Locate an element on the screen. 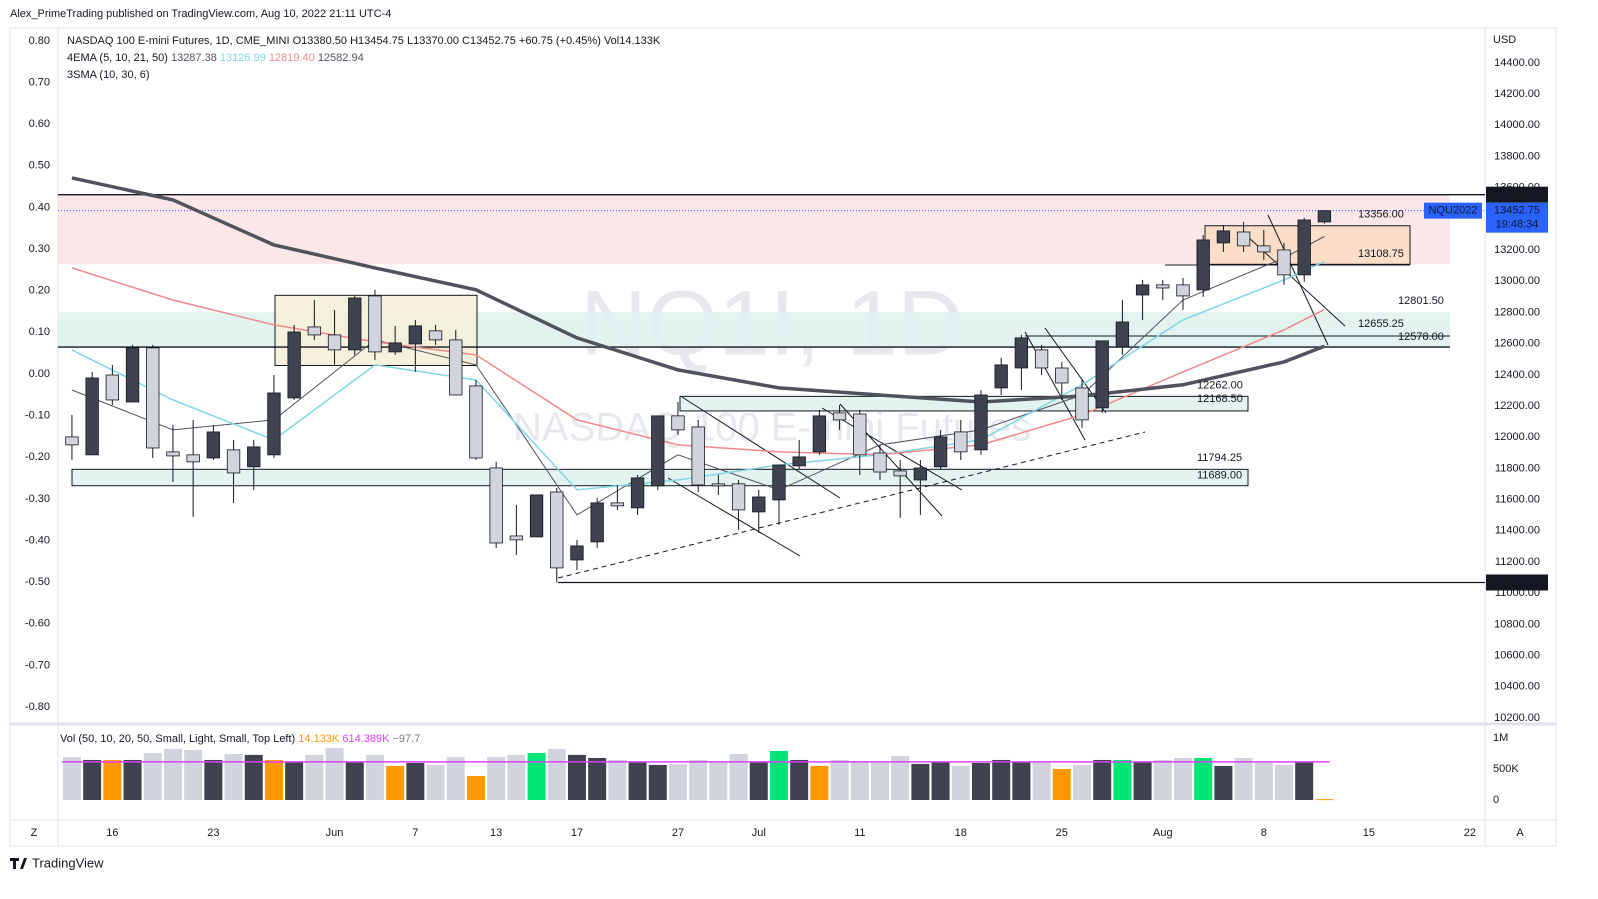 The image size is (1598, 899). left-tick-label: 0.70 is located at coordinates (39, 82).